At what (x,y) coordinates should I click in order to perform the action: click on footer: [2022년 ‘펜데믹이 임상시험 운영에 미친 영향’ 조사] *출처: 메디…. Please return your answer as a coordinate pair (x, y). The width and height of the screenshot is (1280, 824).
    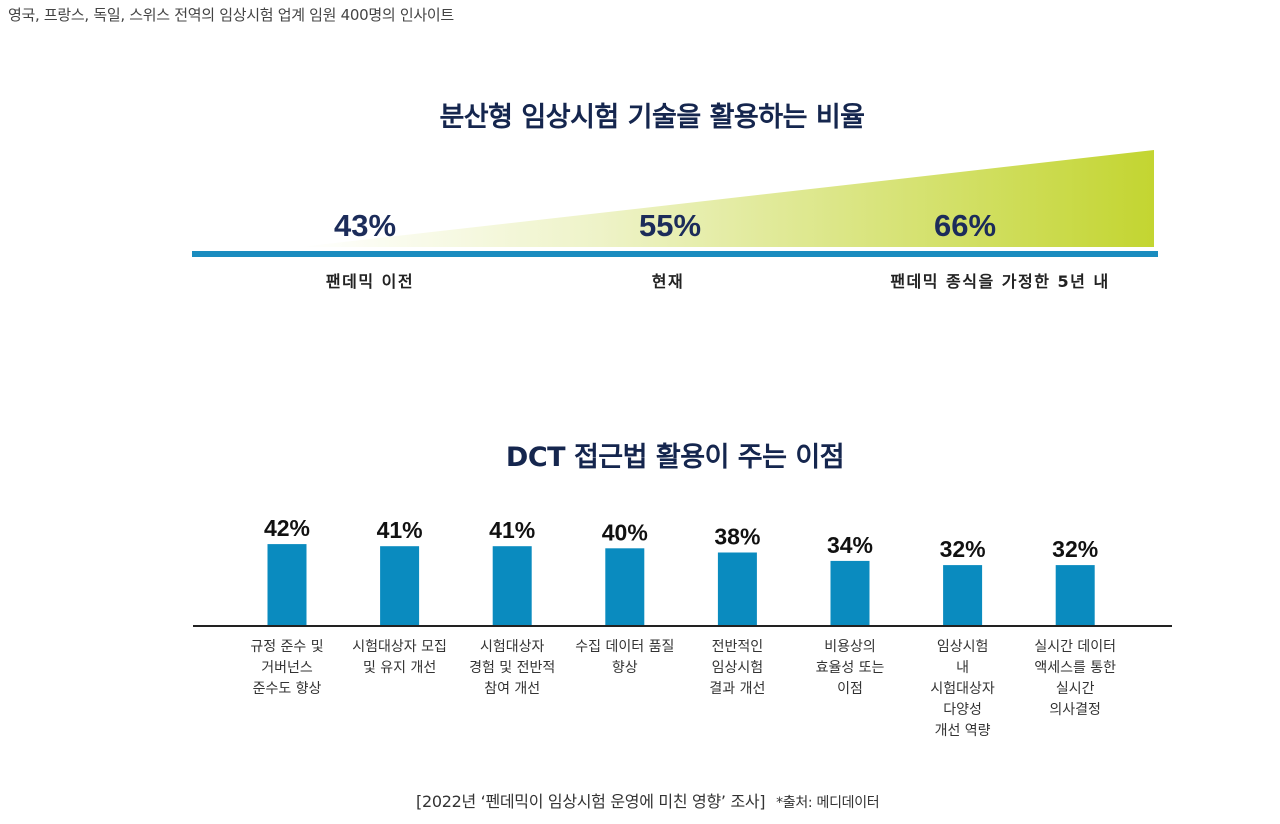
    Looking at the image, I should click on (648, 800).